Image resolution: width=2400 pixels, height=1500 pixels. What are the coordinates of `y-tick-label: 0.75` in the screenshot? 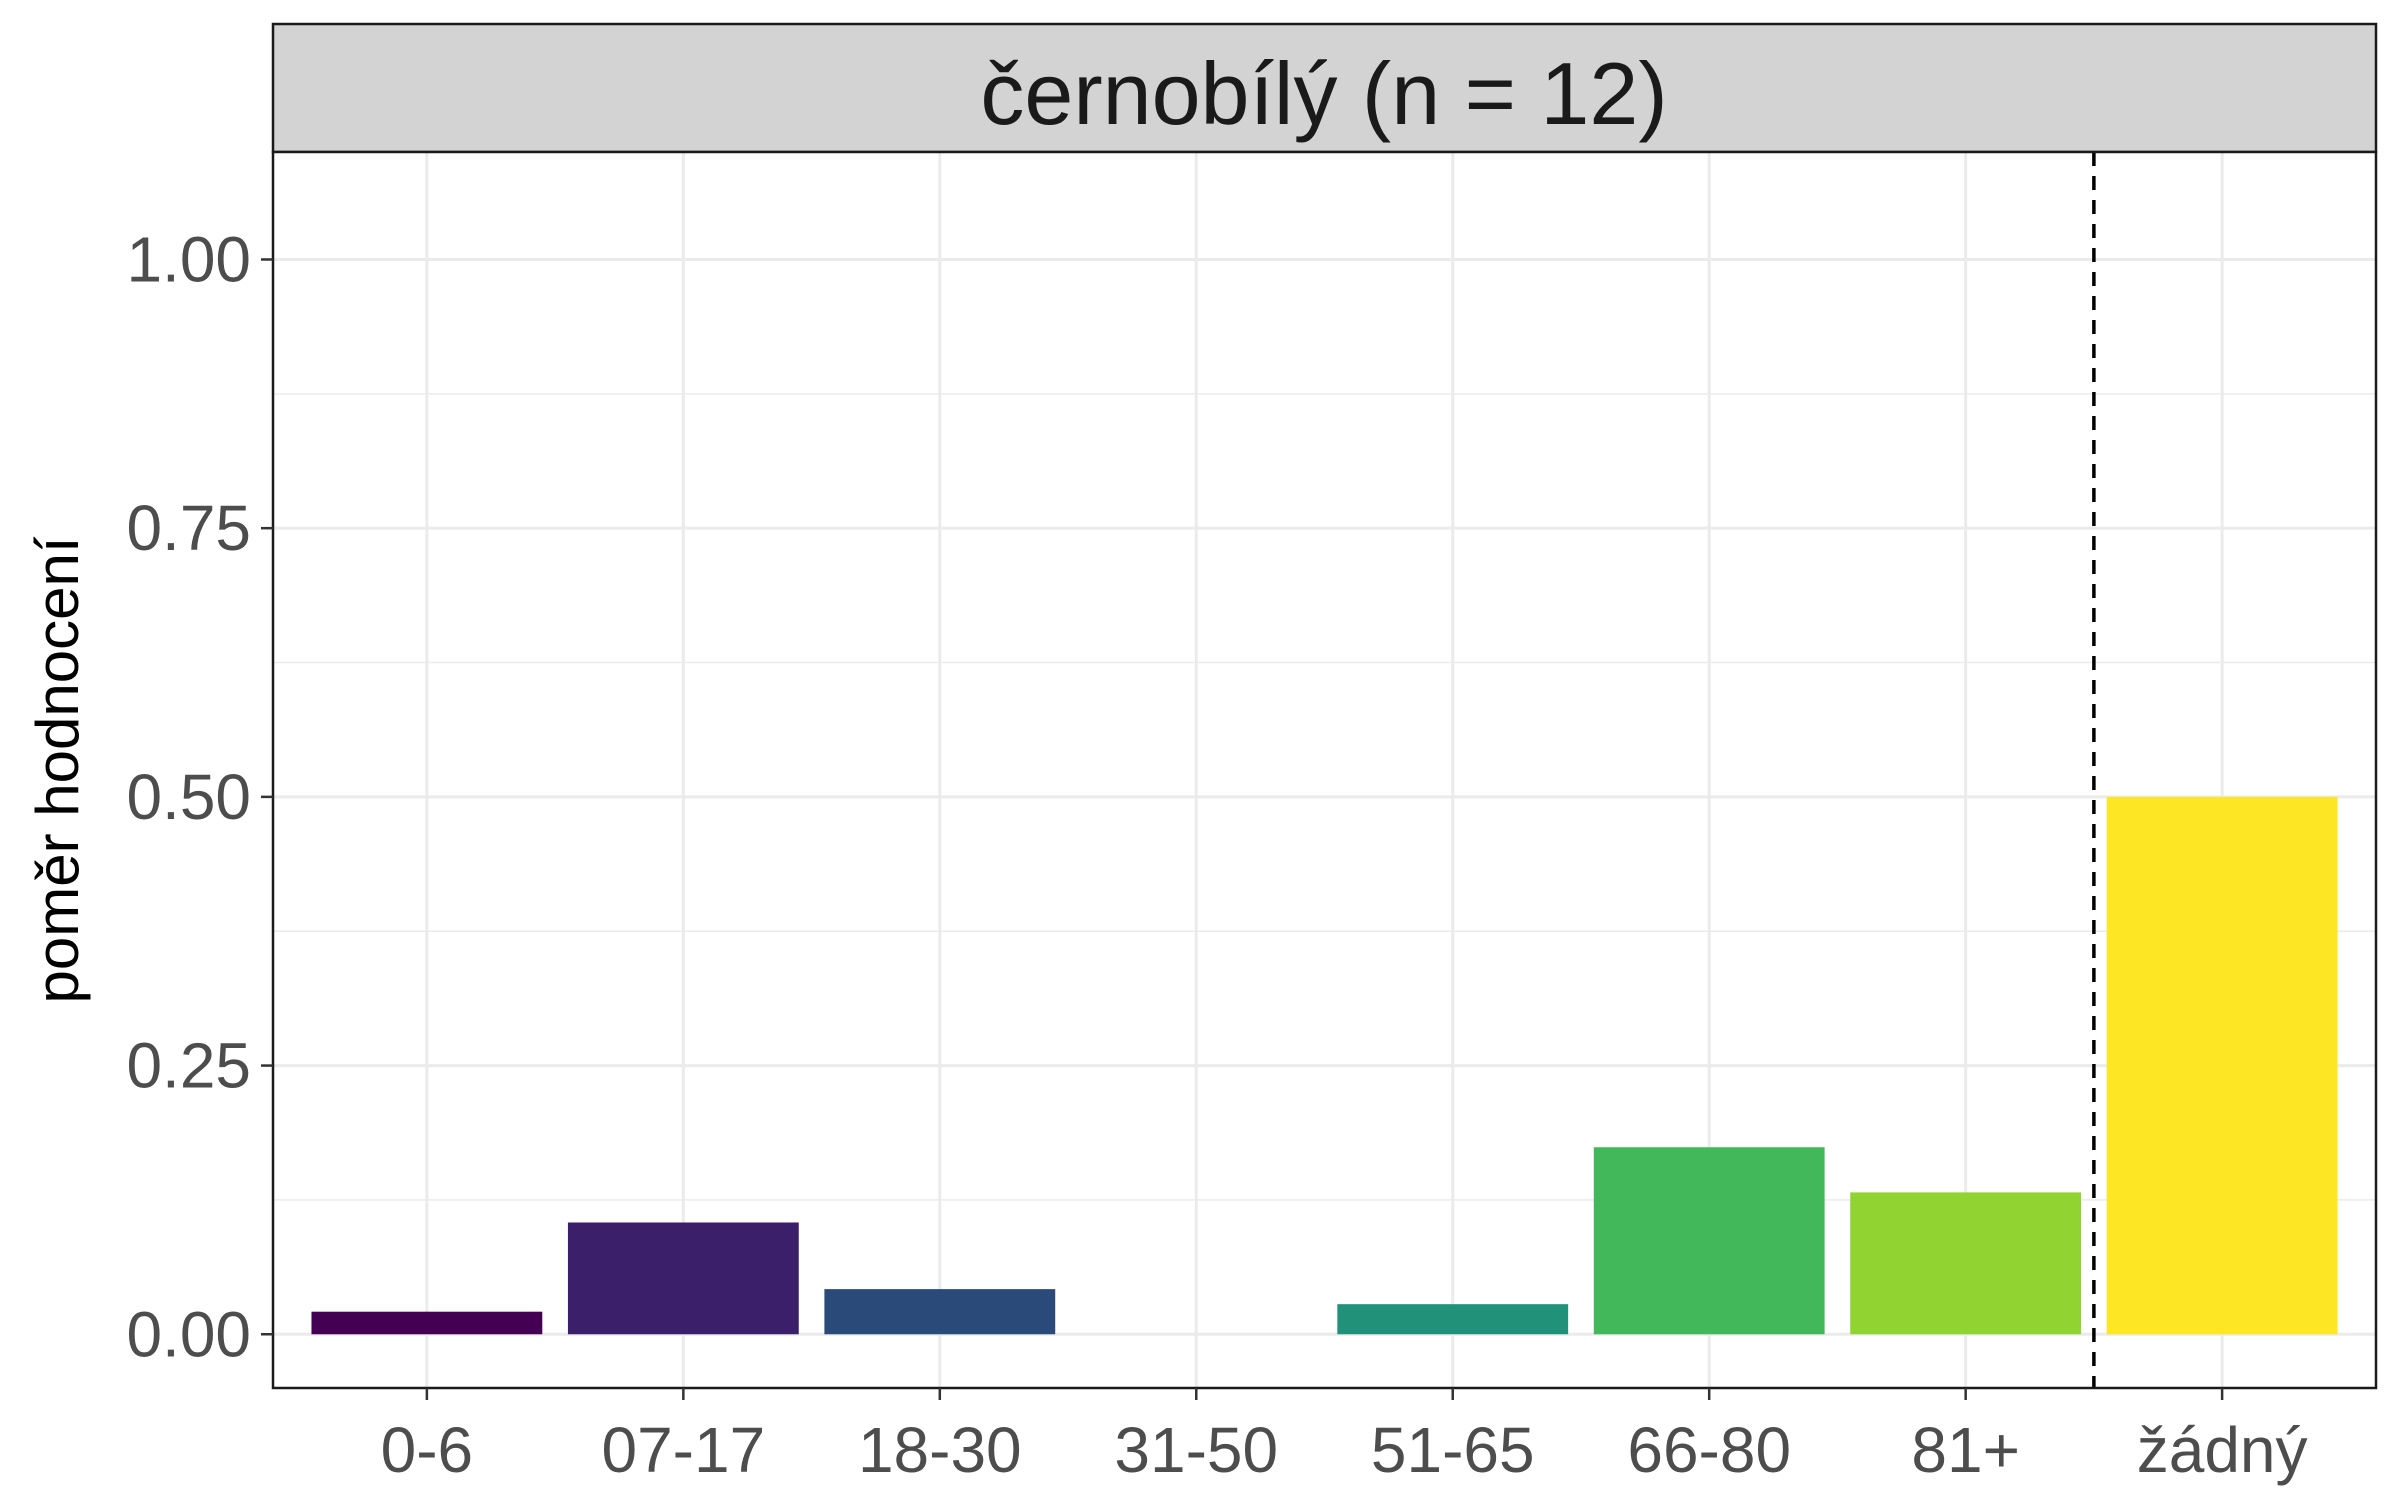 It's located at (188, 528).